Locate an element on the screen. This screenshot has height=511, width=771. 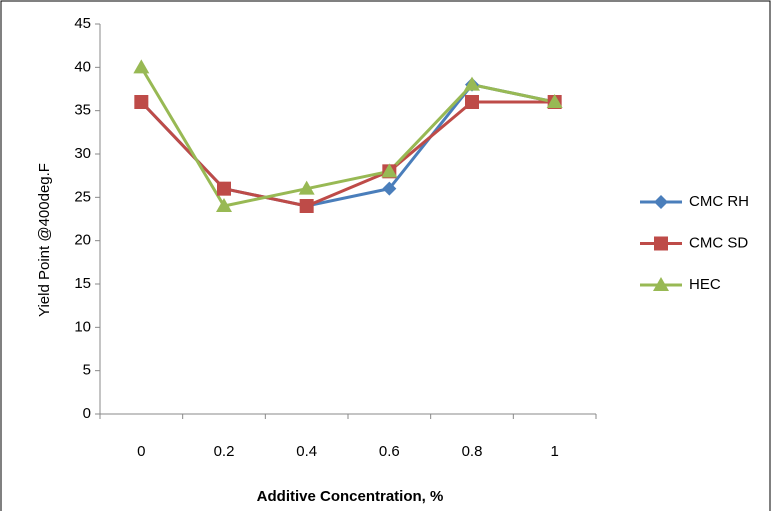
x-tick-label: 0.2 is located at coordinates (224, 451).